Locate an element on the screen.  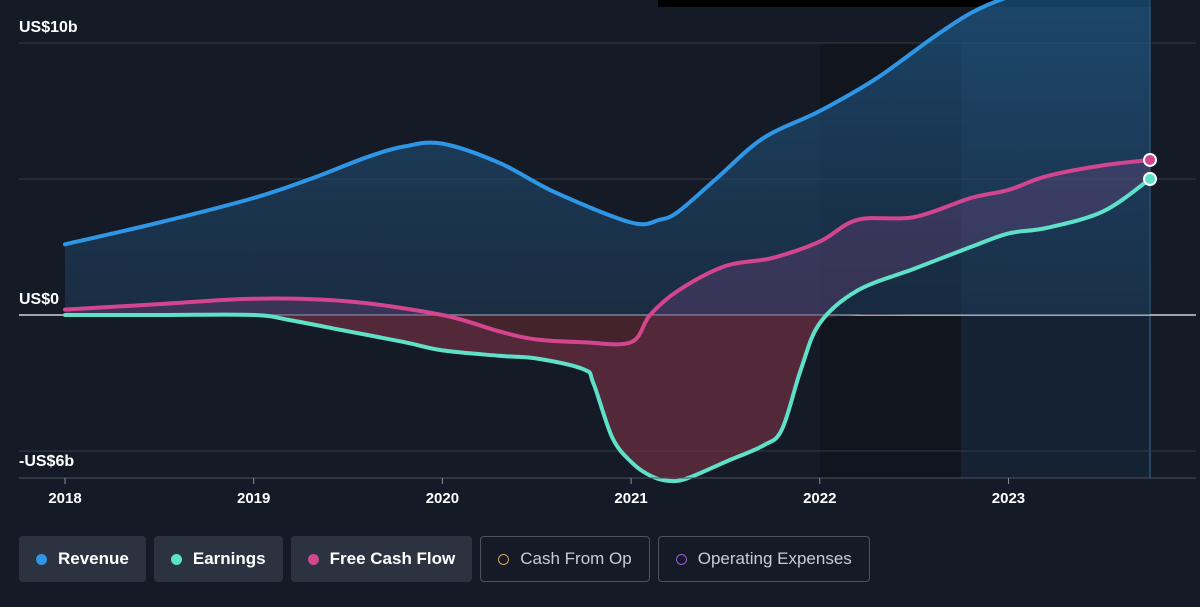
free-cash-flow-end-point is located at coordinates (1150, 159).